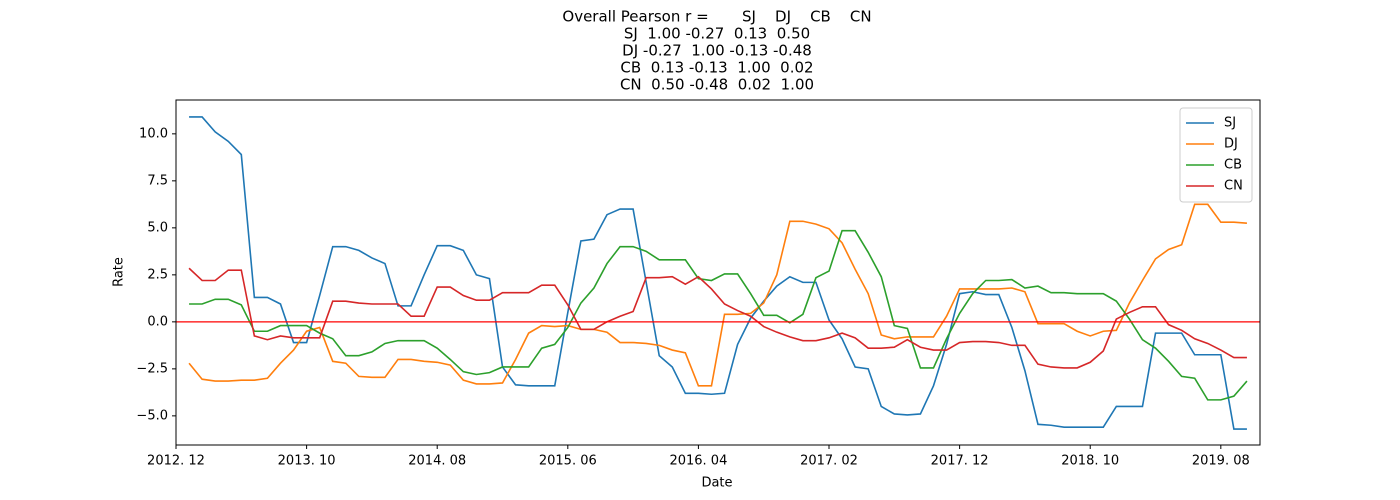  What do you see at coordinates (153, 133) in the screenshot?
I see `y-tick-label: 10.0` at bounding box center [153, 133].